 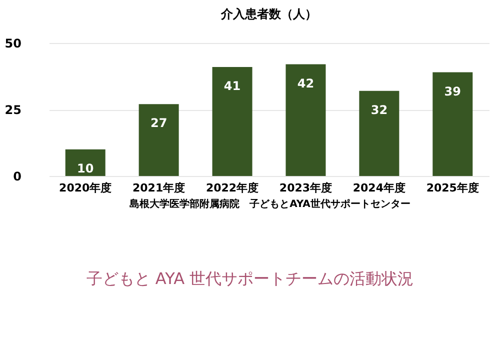 What do you see at coordinates (85, 188) in the screenshot?
I see `x-tick-label: 2020年度` at bounding box center [85, 188].